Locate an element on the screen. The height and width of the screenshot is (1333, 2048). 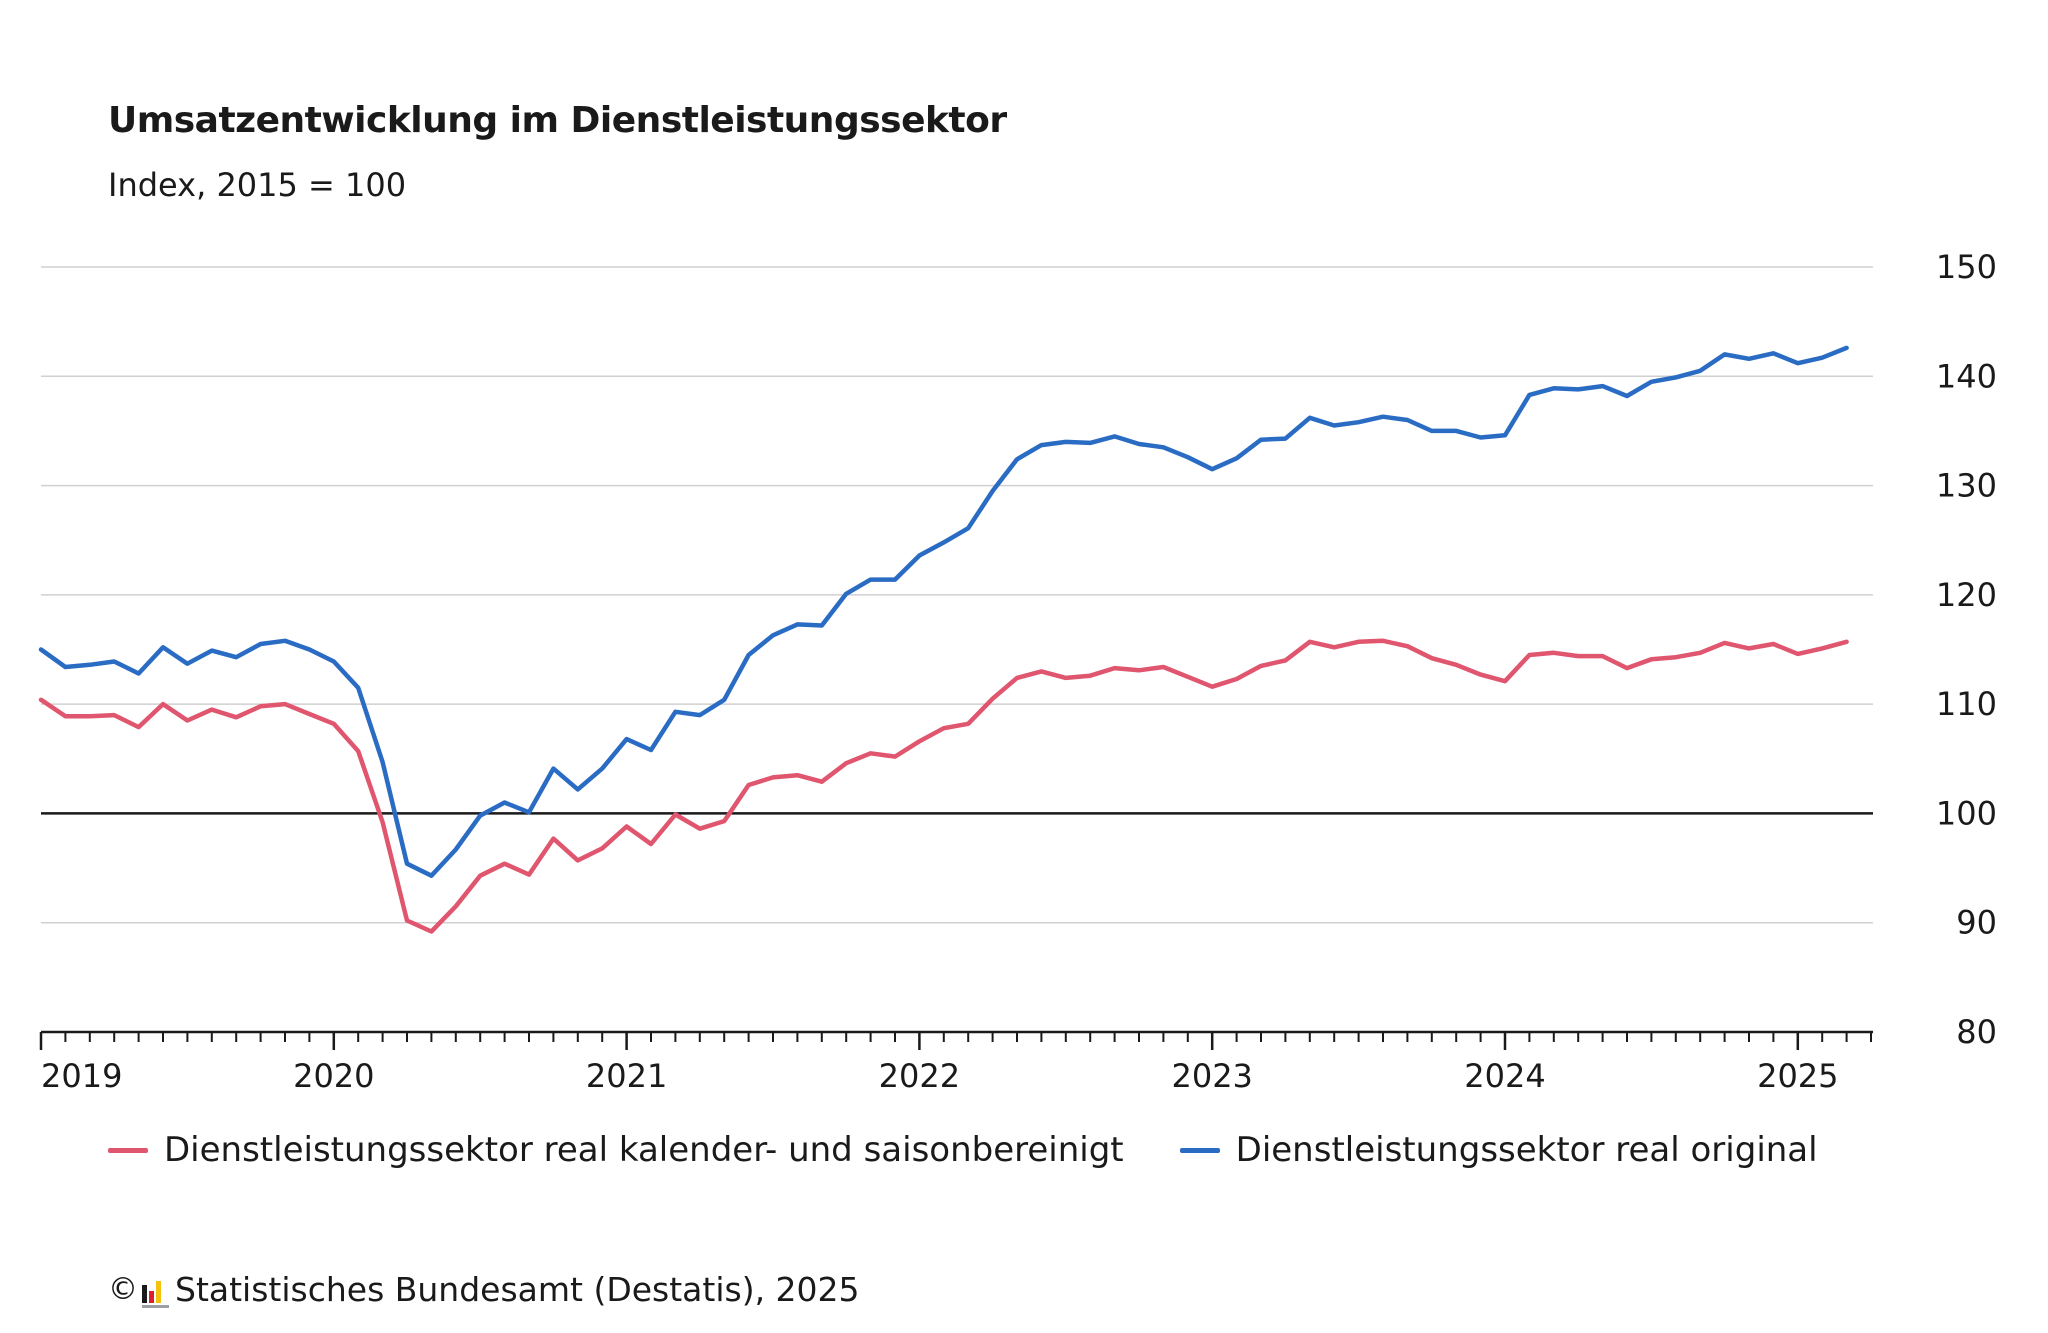
x-axis: 2019 2020 2021 2022 2023 2024 2025 is located at coordinates (956, 1062).